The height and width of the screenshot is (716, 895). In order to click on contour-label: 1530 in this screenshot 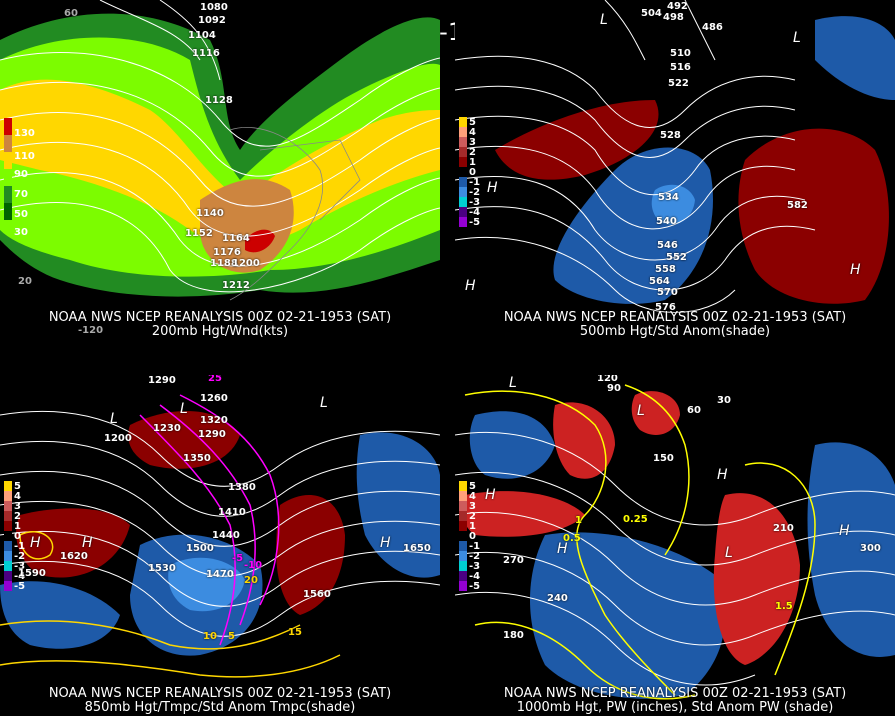, I will do `click(162, 568)`.